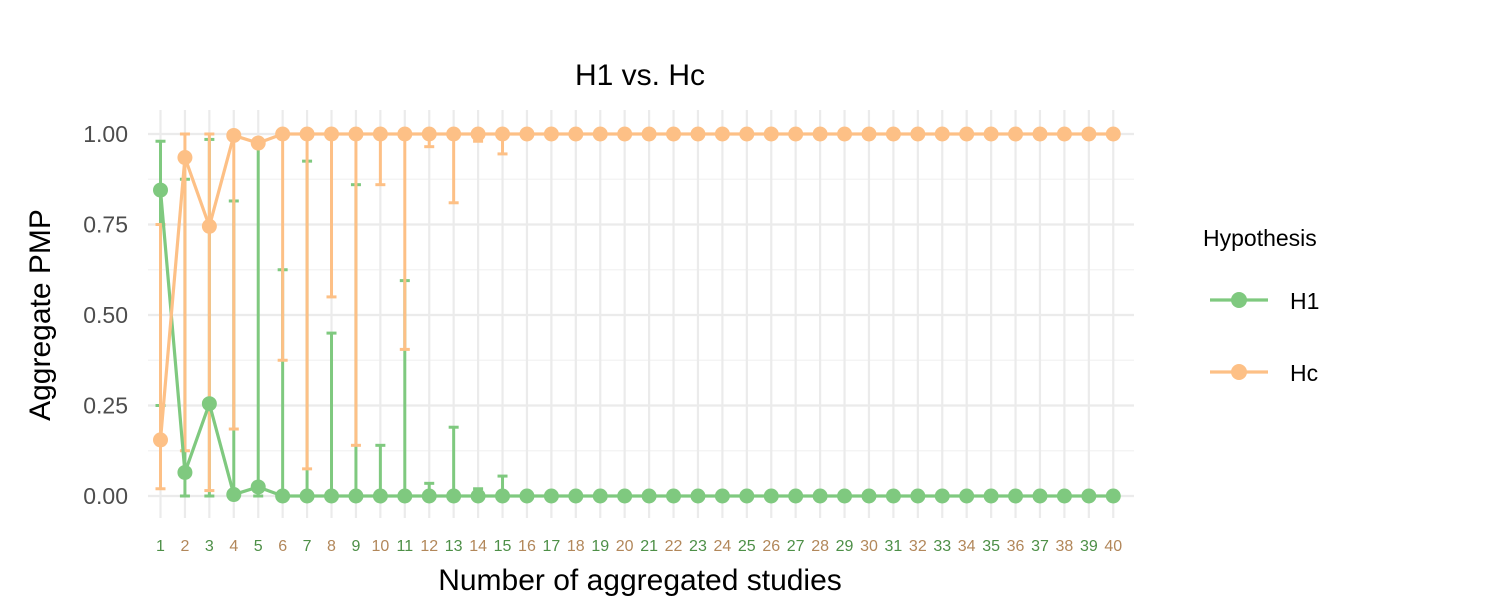  Describe the element at coordinates (640, 580) in the screenshot. I see `x-axis-title: Number of aggregated studies` at that location.